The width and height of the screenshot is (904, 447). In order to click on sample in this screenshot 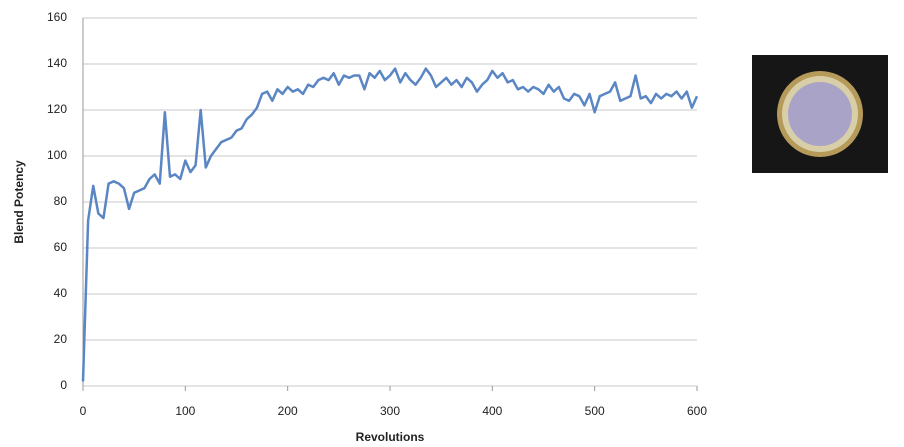, I will do `click(820, 114)`.